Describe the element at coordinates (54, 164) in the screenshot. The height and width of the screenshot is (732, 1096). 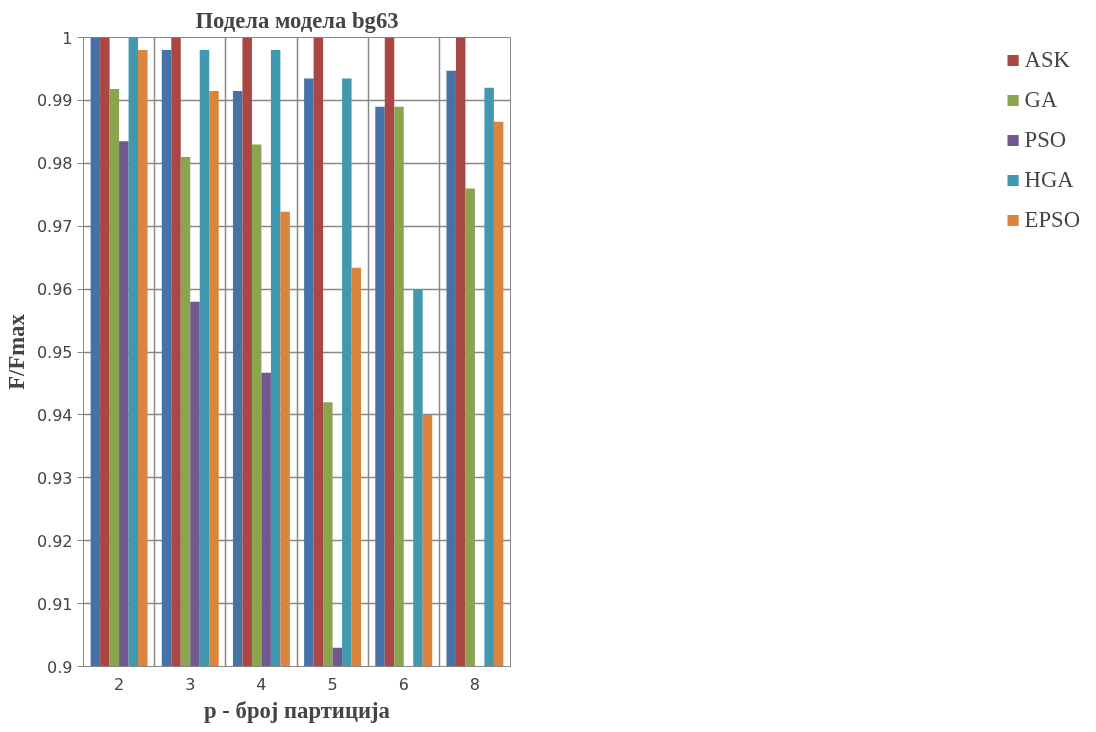
I see `y-tick-label: 0.98` at that location.